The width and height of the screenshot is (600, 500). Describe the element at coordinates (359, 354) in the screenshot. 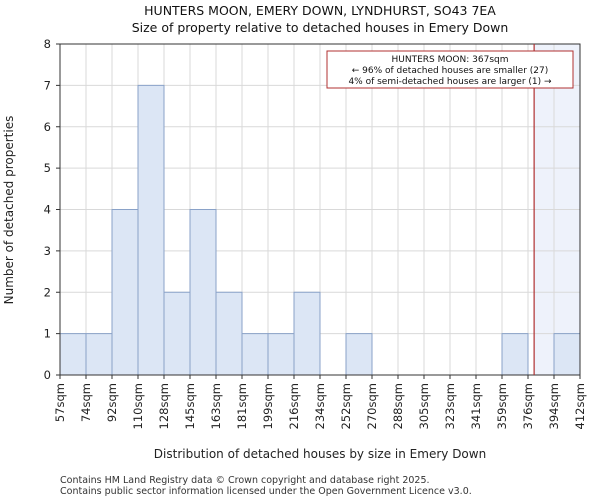

I see `bar-252sqm` at that location.